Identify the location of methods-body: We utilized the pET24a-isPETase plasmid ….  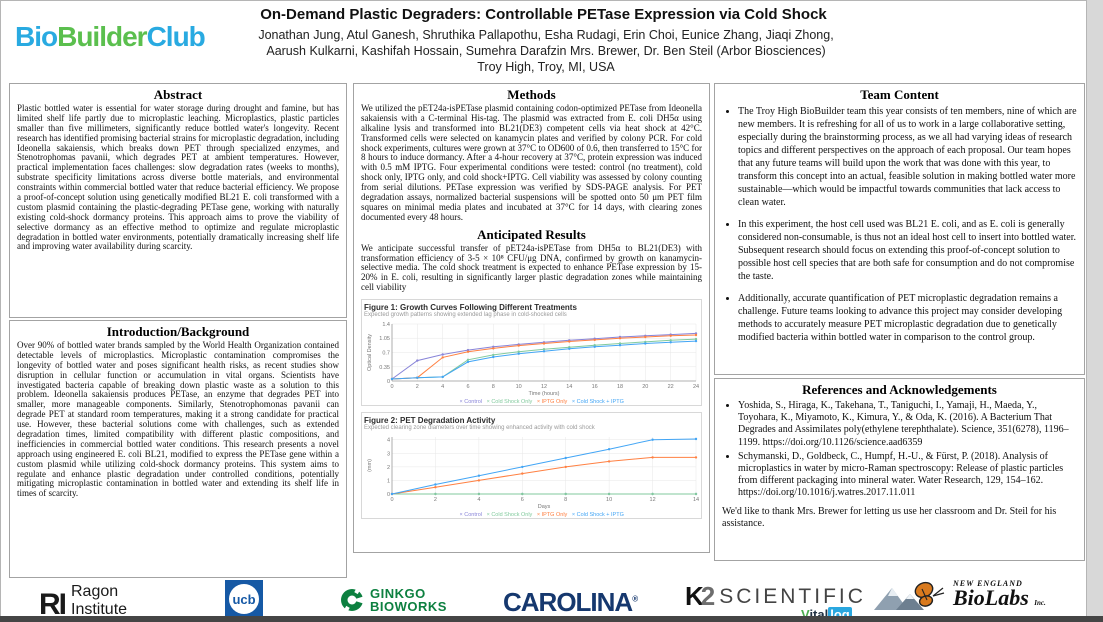
(531, 162).